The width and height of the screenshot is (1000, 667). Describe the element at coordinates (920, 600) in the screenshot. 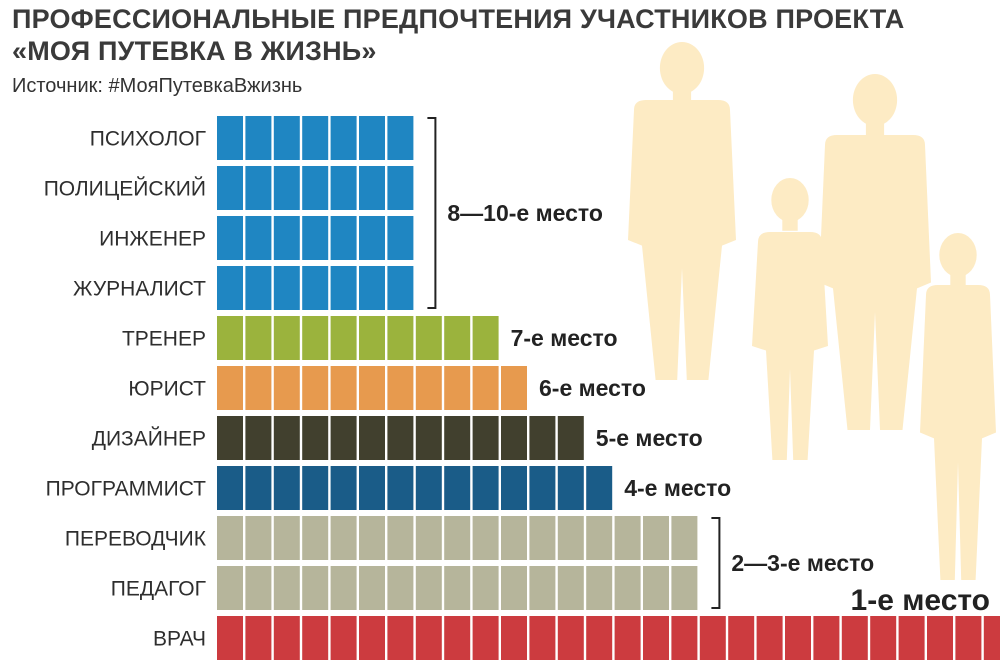

I see `rank-label: 1-е место` at that location.